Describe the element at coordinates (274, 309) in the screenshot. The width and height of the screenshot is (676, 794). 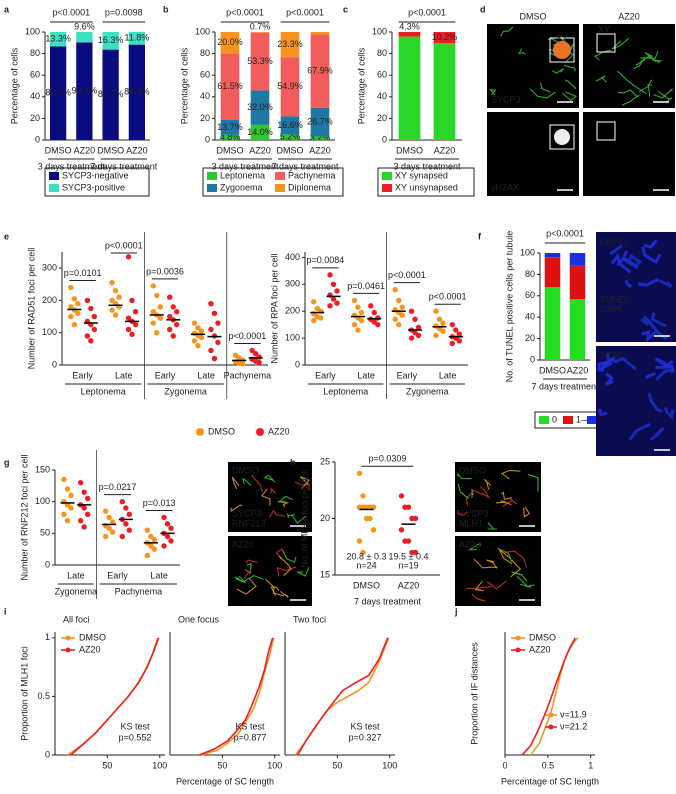
I see `y-axis-title: Number of RPA foci per cell` at that location.